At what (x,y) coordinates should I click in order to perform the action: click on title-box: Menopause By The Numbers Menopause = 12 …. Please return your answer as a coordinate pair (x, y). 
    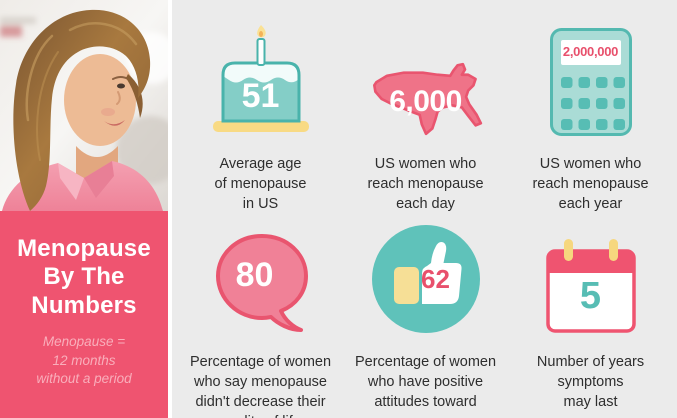
    Looking at the image, I should click on (84, 314).